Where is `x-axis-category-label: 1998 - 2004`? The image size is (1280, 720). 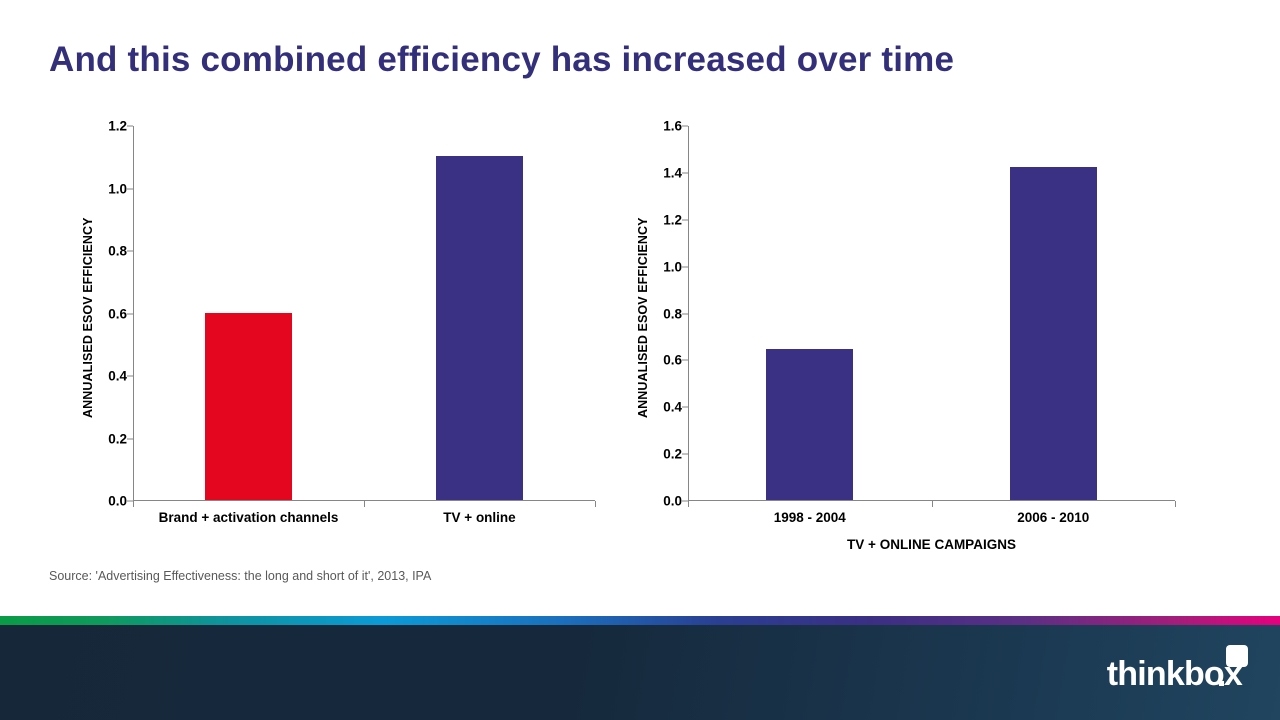
x-axis-category-label: 1998 - 2004 is located at coordinates (809, 517).